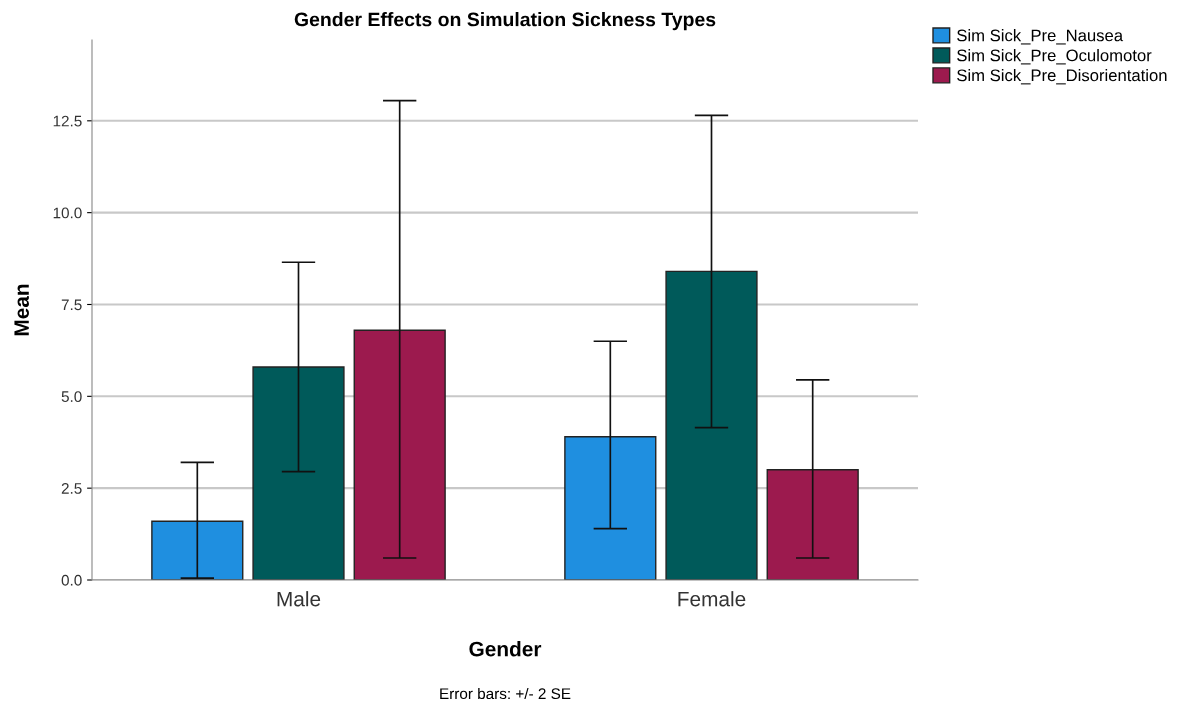 The width and height of the screenshot is (1195, 709). What do you see at coordinates (505, 21) in the screenshot?
I see `chart-title: Gender Effects on Simulation Sickness Types` at bounding box center [505, 21].